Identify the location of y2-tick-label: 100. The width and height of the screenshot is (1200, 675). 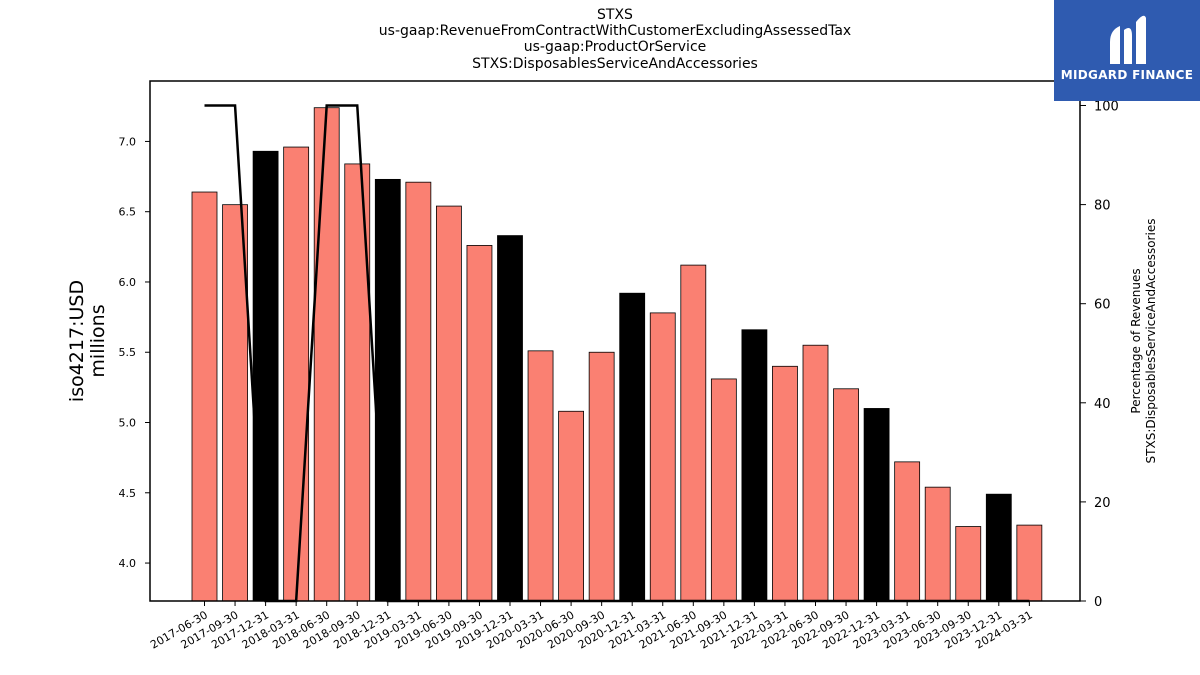
(1106, 107).